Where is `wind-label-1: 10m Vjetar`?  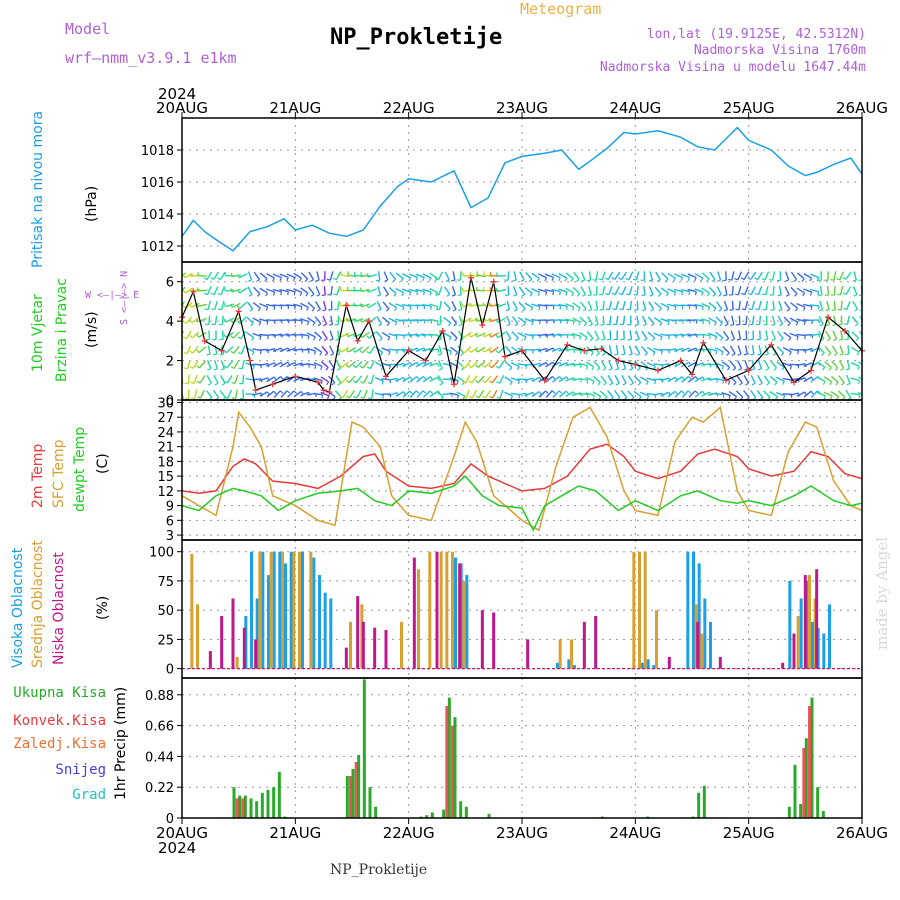 wind-label-1: 10m Vjetar is located at coordinates (38, 333).